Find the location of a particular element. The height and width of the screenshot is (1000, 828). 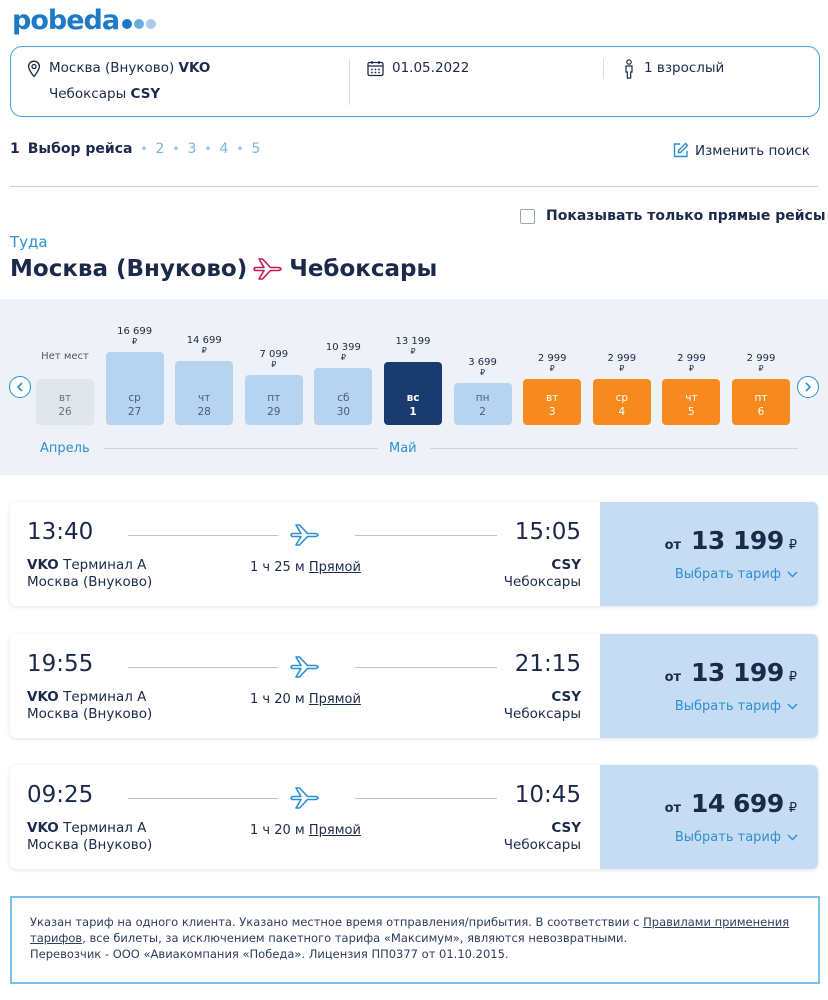

chevron-down-icon is located at coordinates (792, 574).